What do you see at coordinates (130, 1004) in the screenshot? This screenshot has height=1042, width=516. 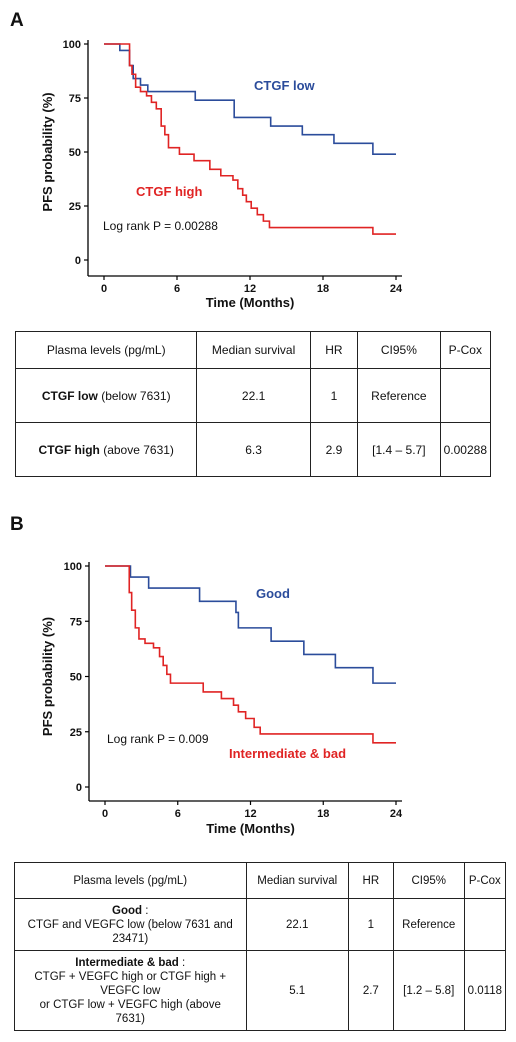 I see `group-desc-line: or CTGF low + VEGFC high (above` at bounding box center [130, 1004].